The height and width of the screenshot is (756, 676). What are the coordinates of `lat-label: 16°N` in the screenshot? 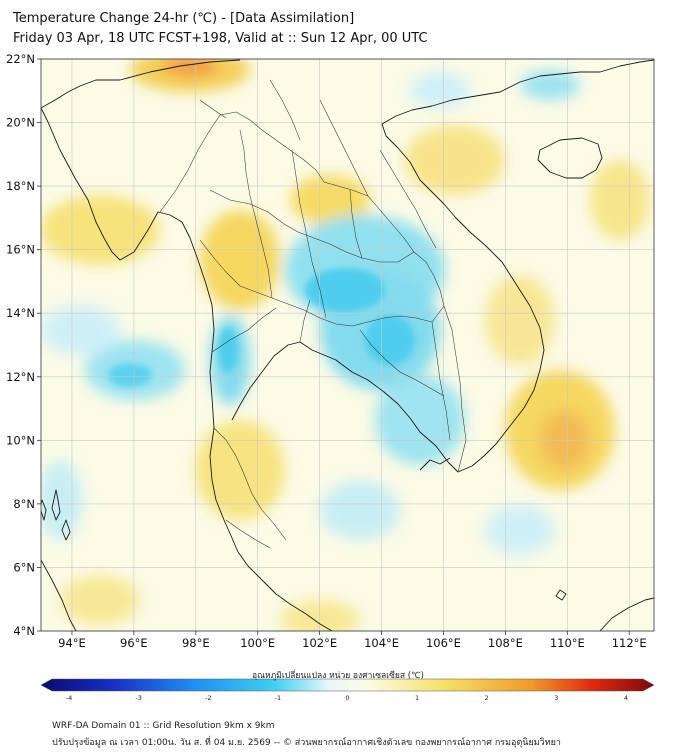 It's located at (20, 250).